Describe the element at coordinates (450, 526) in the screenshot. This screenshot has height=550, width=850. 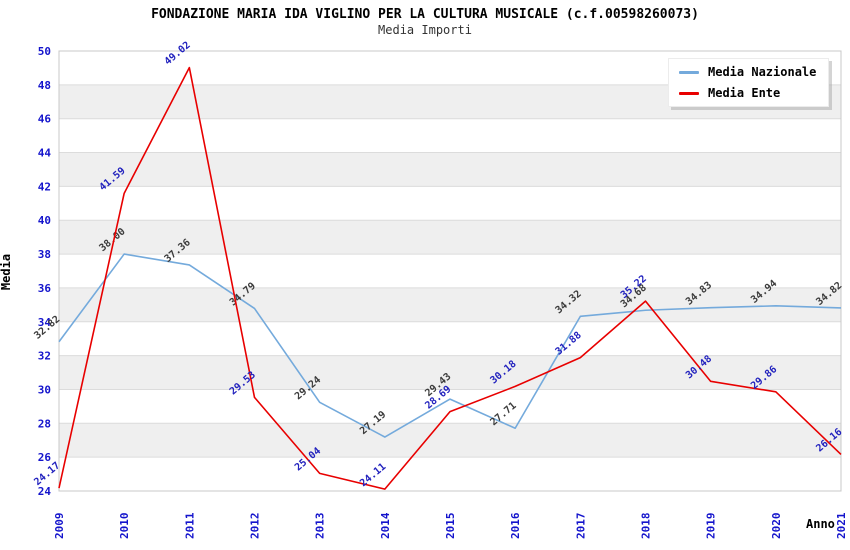
I see `x-tick-label: 2015` at that location.